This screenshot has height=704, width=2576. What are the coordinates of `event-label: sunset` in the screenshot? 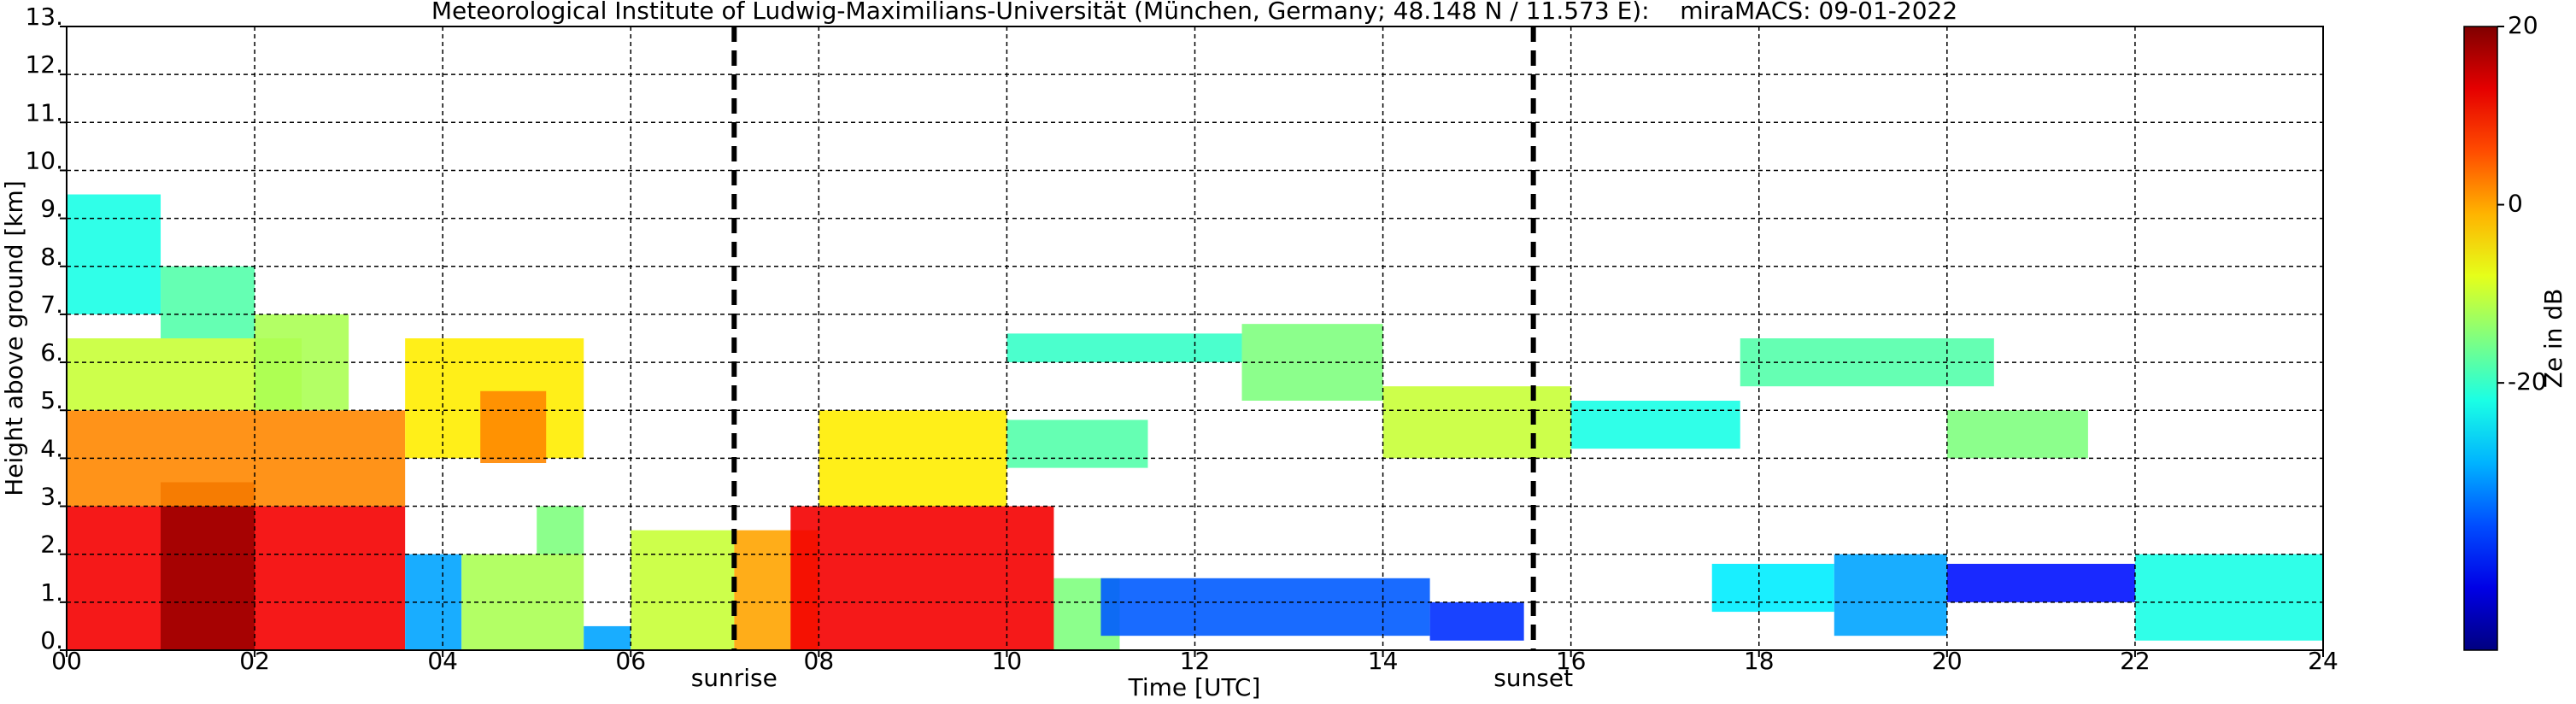 It's located at (1533, 678).